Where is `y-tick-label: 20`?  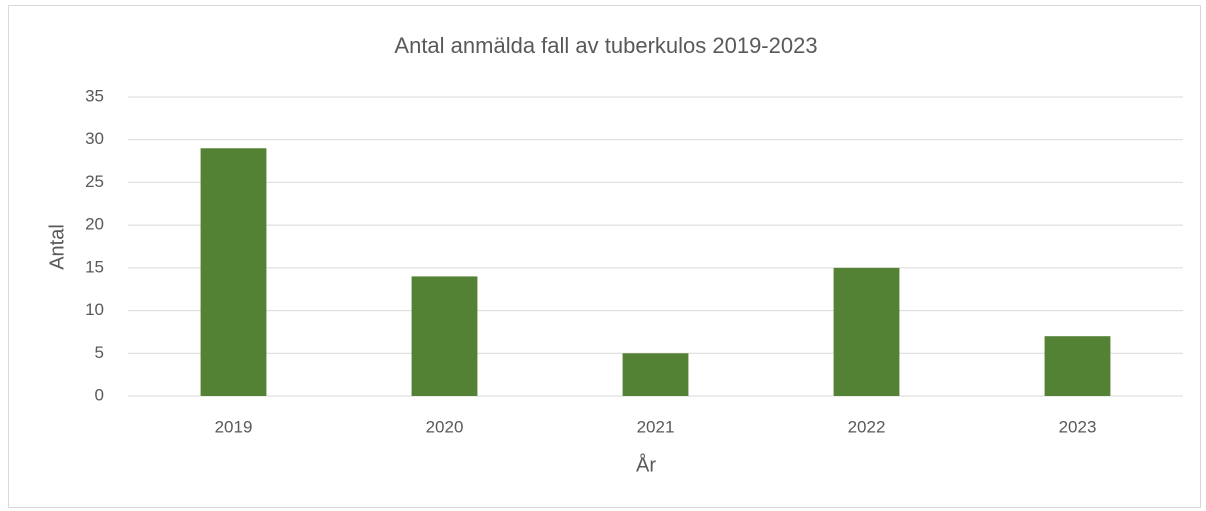
y-tick-label: 20 is located at coordinates (94, 224).